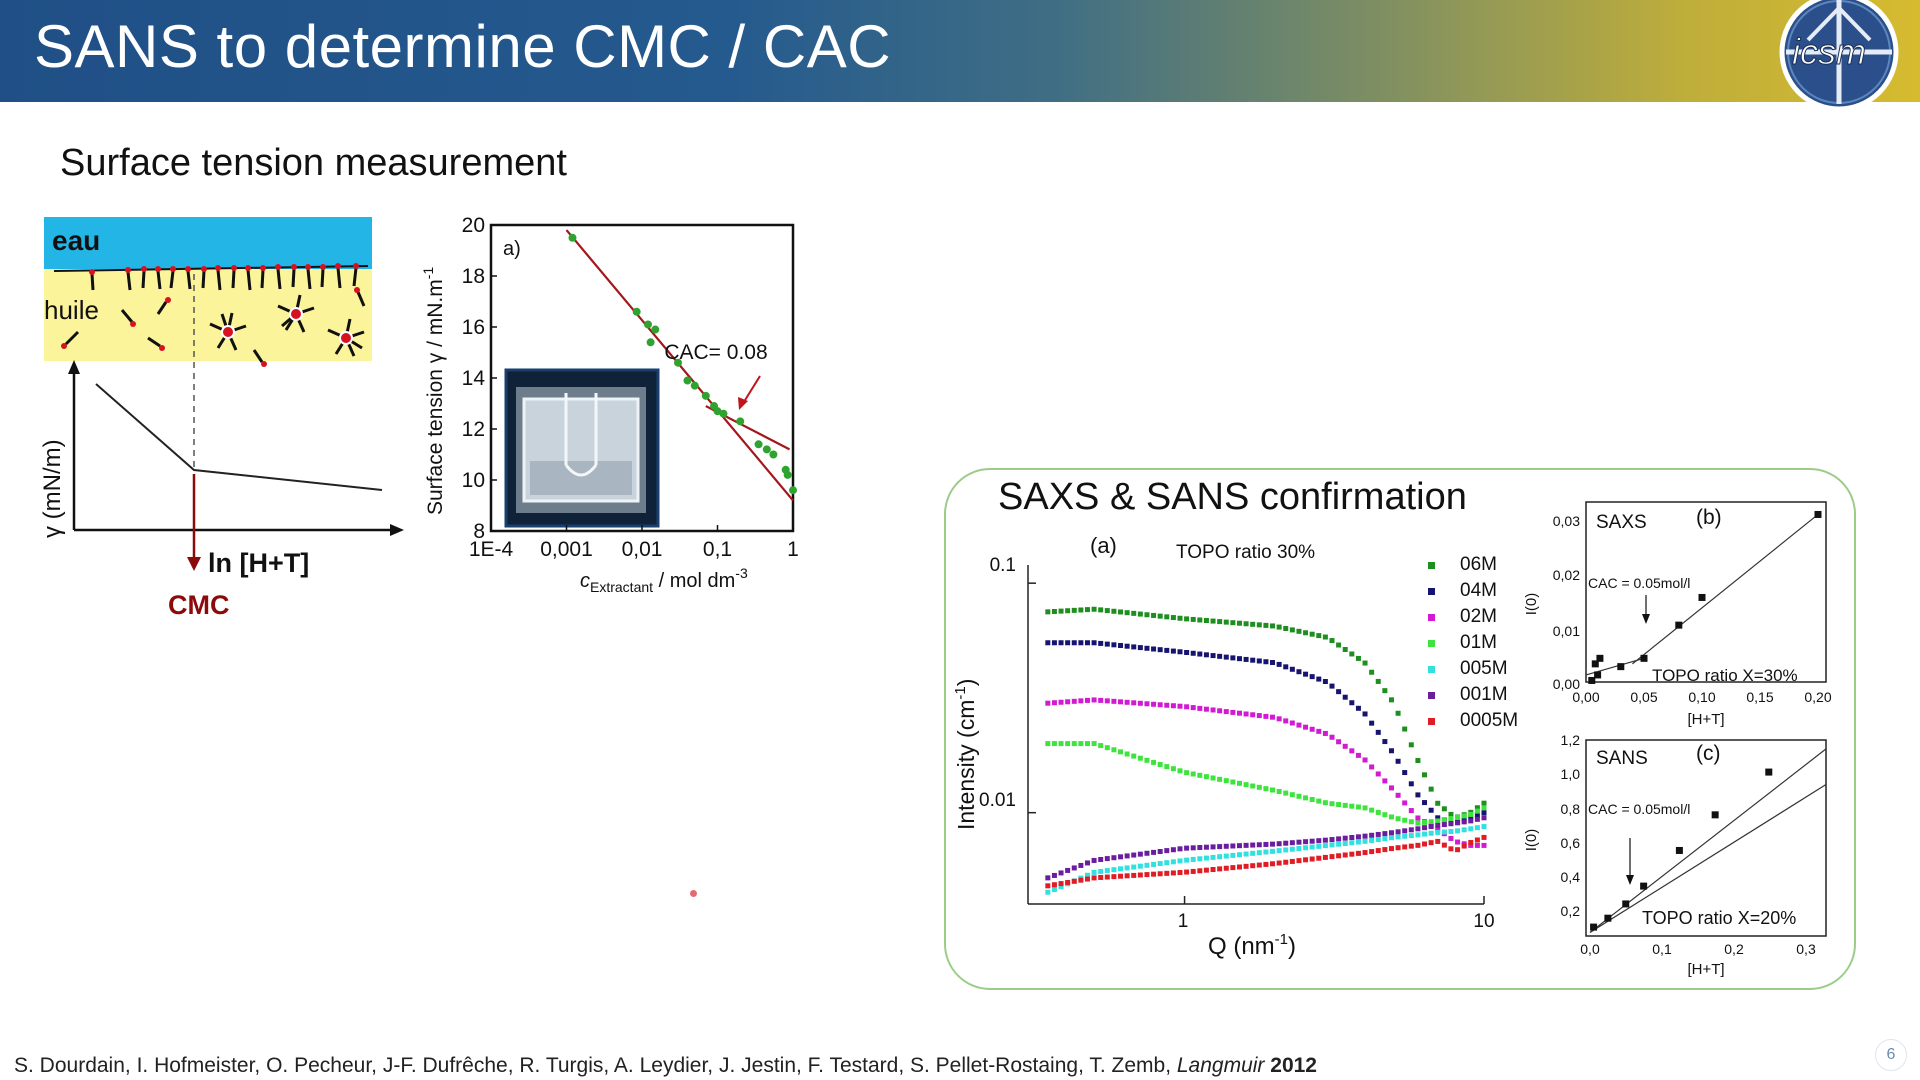  I want to click on series-0005M, so click(1266, 861).